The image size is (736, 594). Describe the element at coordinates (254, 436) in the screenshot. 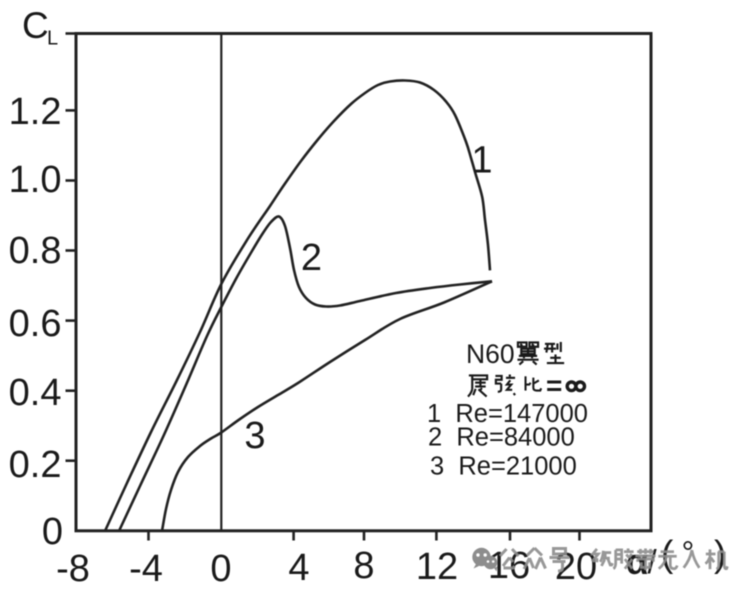

I see `svg-text: 3` at that location.